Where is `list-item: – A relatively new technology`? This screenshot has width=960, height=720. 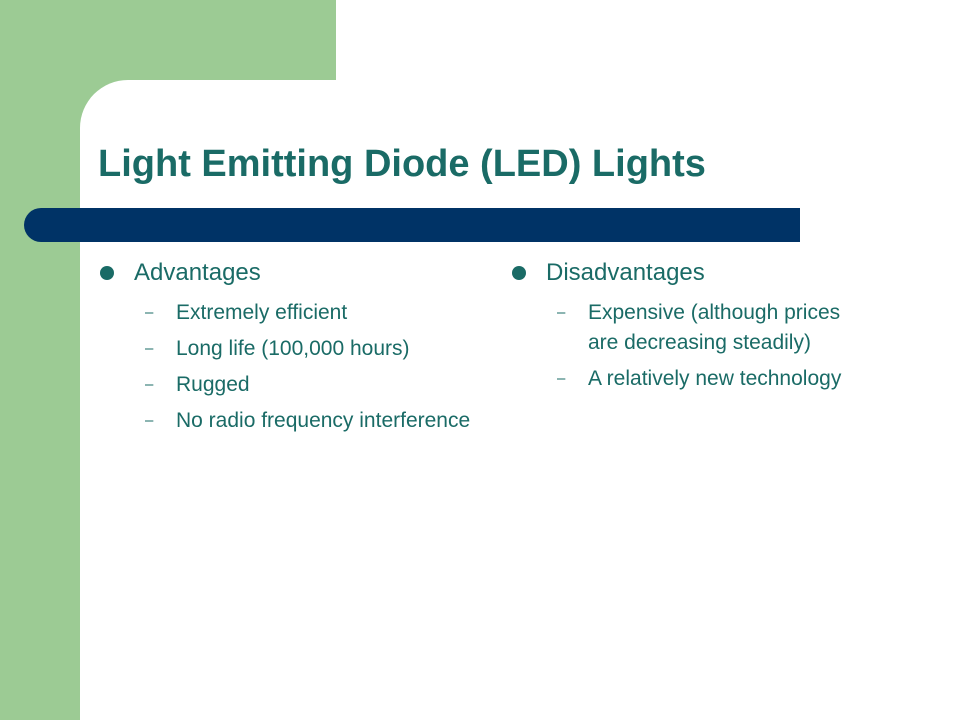
list-item: – A relatively new technology is located at coordinates (692, 379).